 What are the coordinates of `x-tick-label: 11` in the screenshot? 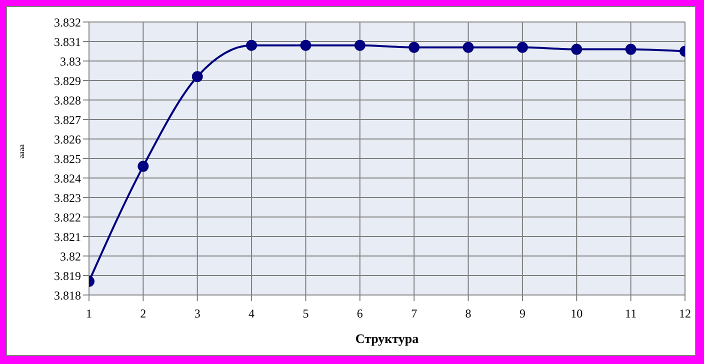 It's located at (631, 313).